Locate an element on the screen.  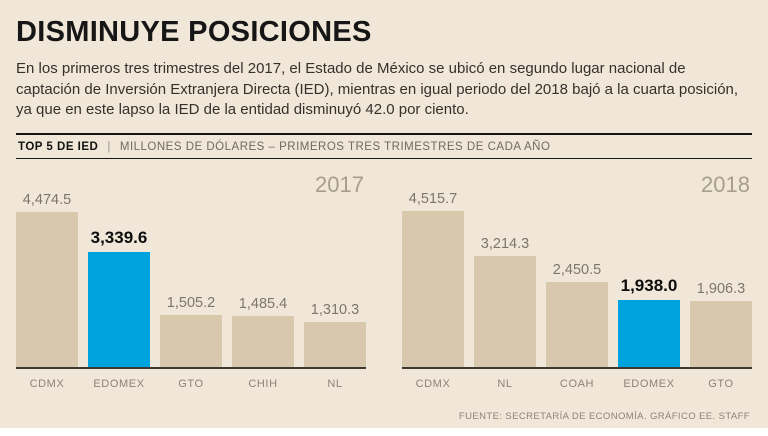
year-label-2017: 2017 is located at coordinates (339, 185).